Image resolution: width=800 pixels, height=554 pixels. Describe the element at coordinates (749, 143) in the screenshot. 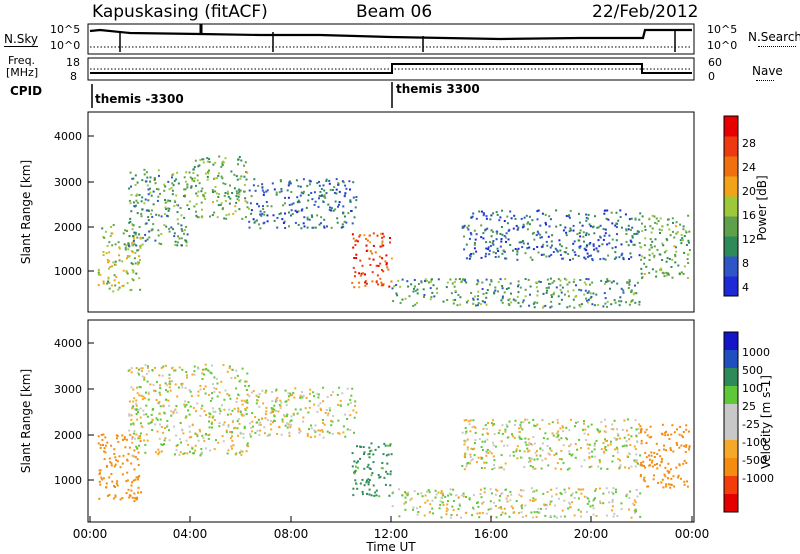

I see `power-colorbar-tick: 28` at that location.